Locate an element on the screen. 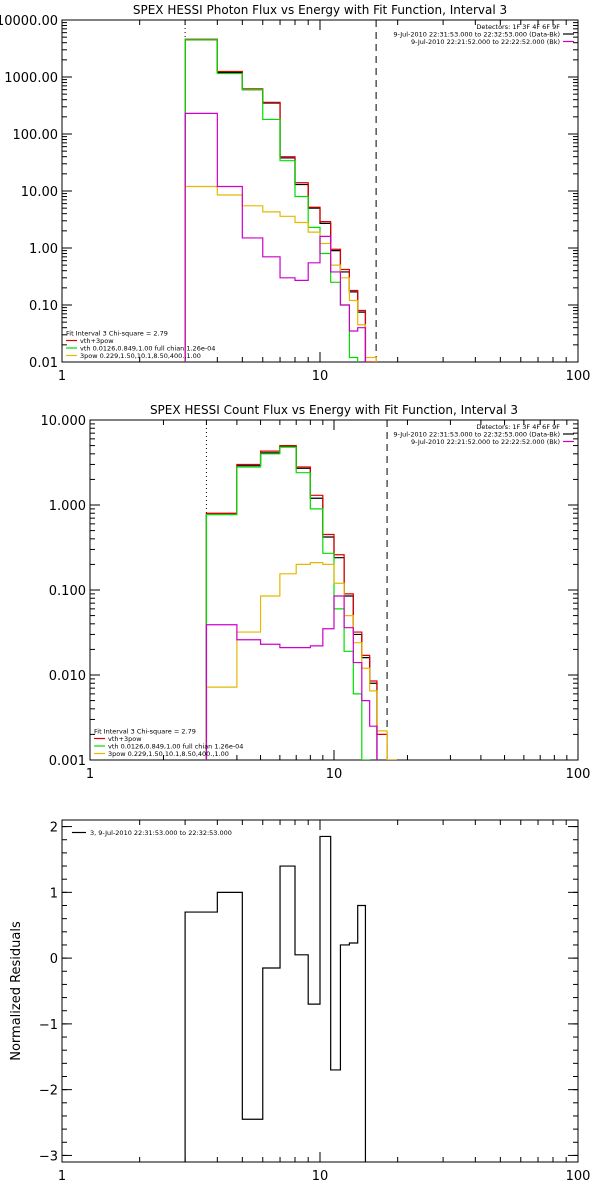 The width and height of the screenshot is (600, 1200). y-tick-label: 2 is located at coordinates (54, 828).